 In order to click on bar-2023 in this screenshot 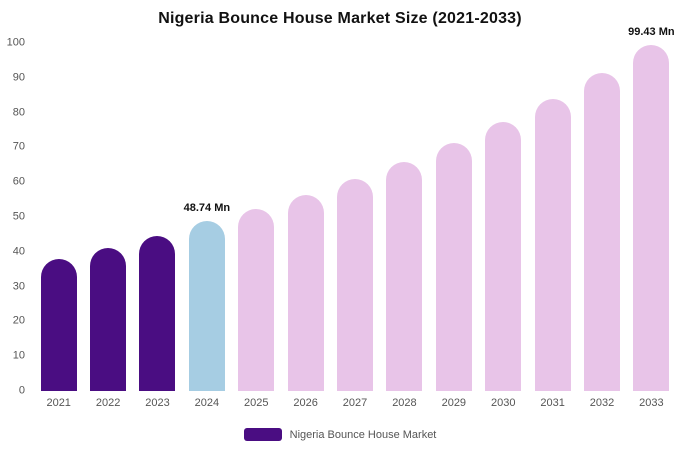, I will do `click(157, 313)`.